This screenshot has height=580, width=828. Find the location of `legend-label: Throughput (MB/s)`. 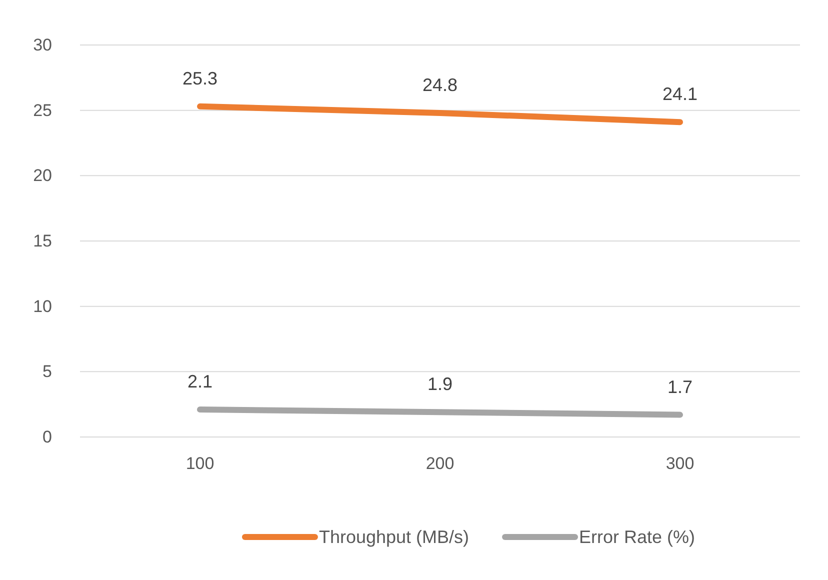

legend-label: Throughput (MB/s) is located at coordinates (394, 537).